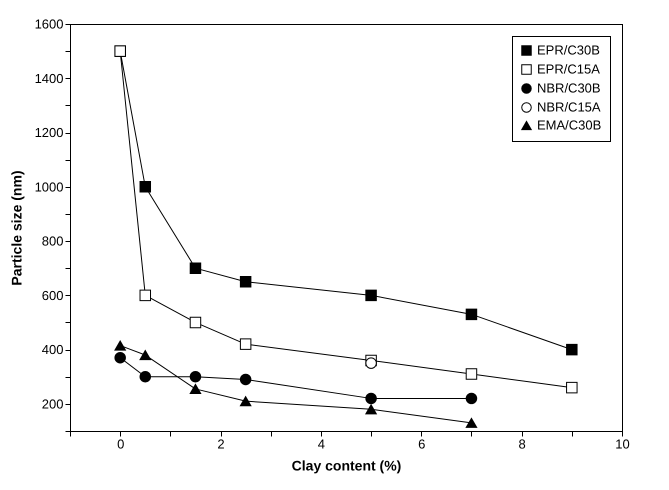 This screenshot has width=669, height=490. What do you see at coordinates (120, 444) in the screenshot?
I see `x-tick-label: 0` at bounding box center [120, 444].